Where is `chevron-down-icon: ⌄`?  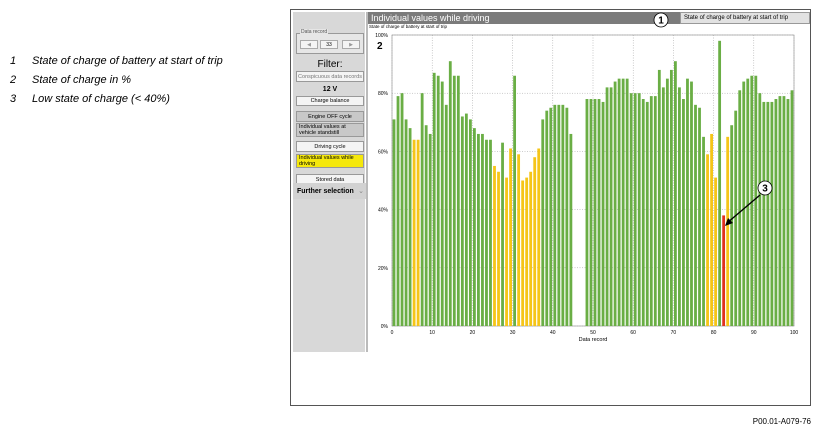
chevron-down-icon: ⌄ is located at coordinates (361, 191).